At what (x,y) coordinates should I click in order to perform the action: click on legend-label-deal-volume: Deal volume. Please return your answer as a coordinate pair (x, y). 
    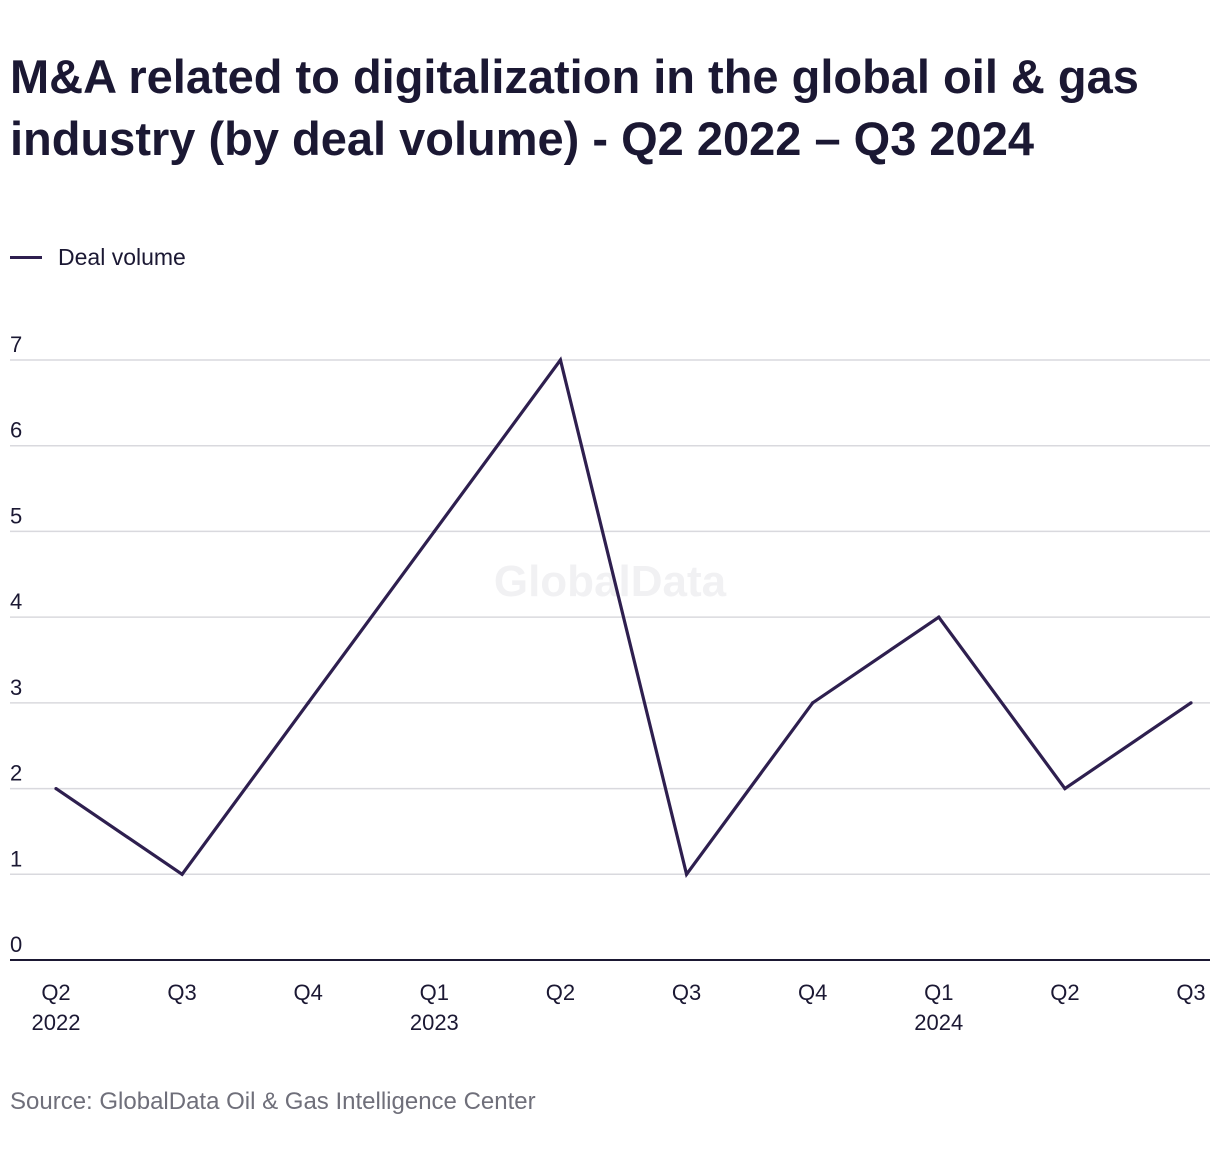
    Looking at the image, I should click on (122, 256).